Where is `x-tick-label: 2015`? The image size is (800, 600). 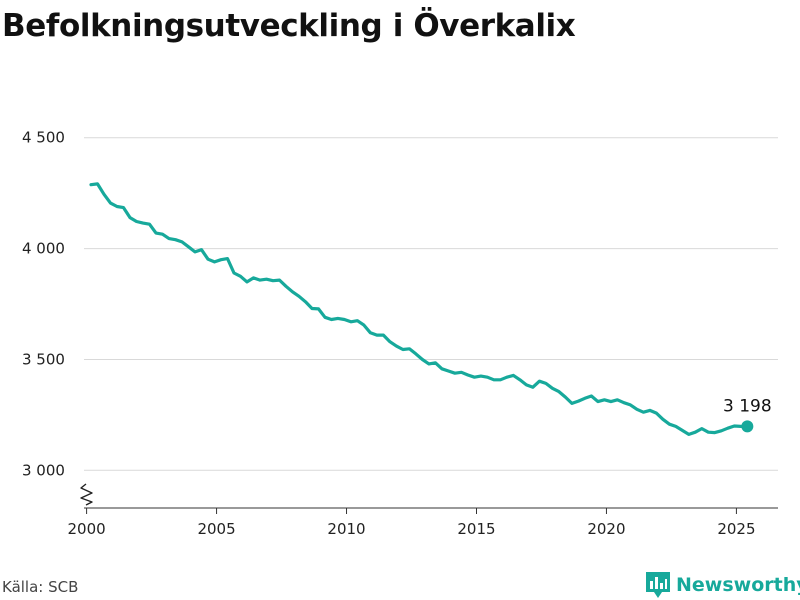 x-tick-label: 2015 is located at coordinates (476, 529).